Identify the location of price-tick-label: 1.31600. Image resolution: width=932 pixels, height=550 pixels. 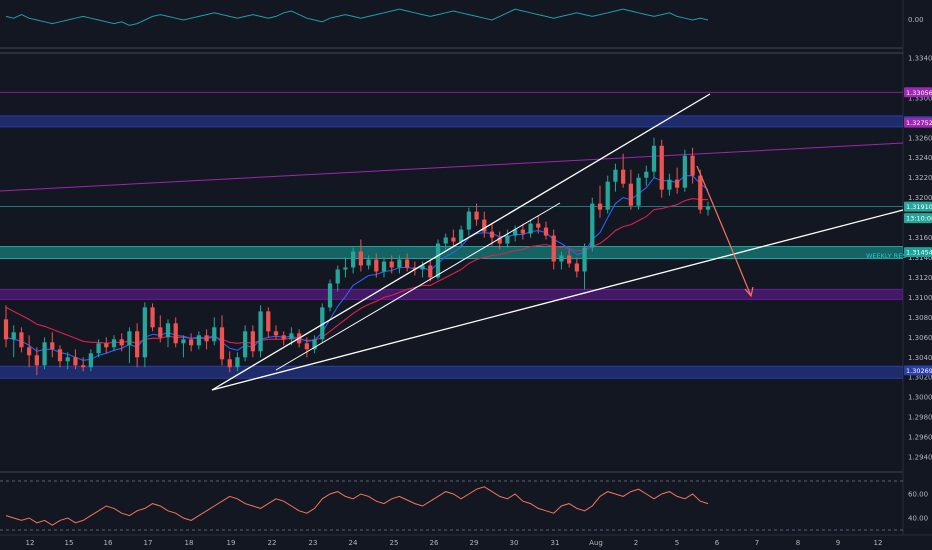
(920, 238).